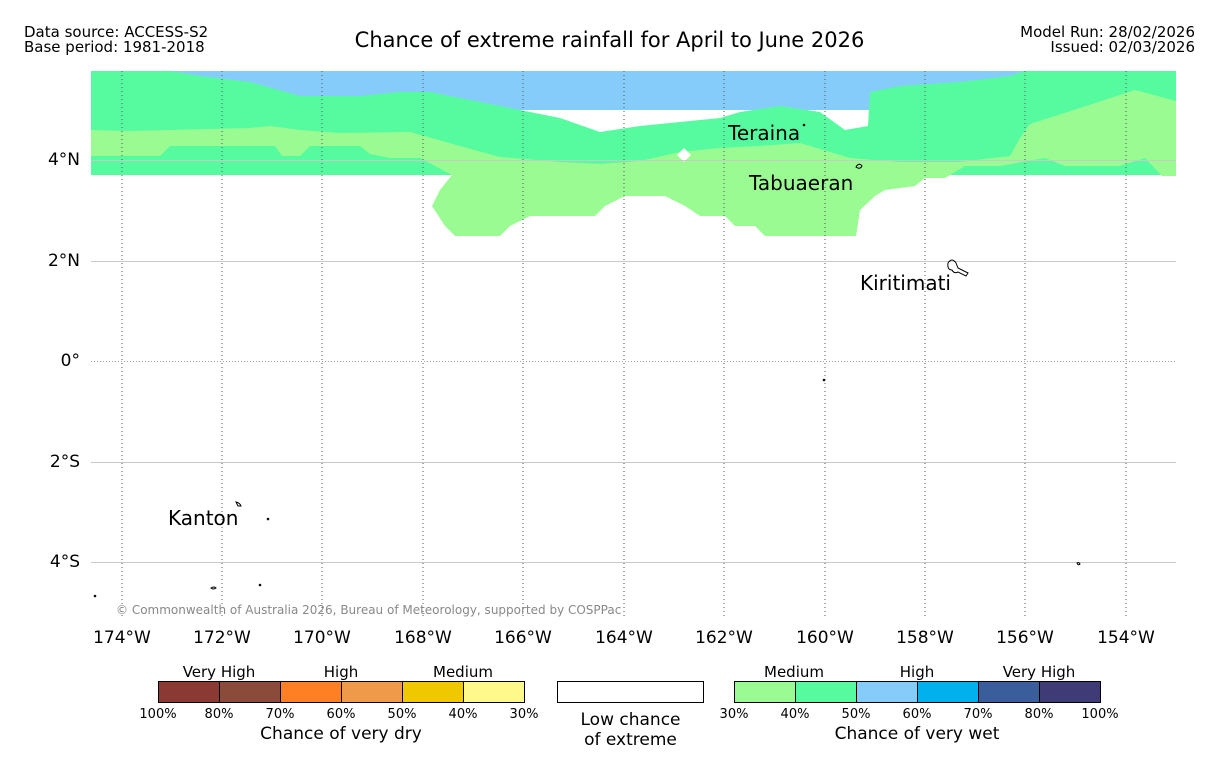 The width and height of the screenshot is (1219, 758). What do you see at coordinates (630, 692) in the screenshot?
I see `legend-neutral-swatch` at bounding box center [630, 692].